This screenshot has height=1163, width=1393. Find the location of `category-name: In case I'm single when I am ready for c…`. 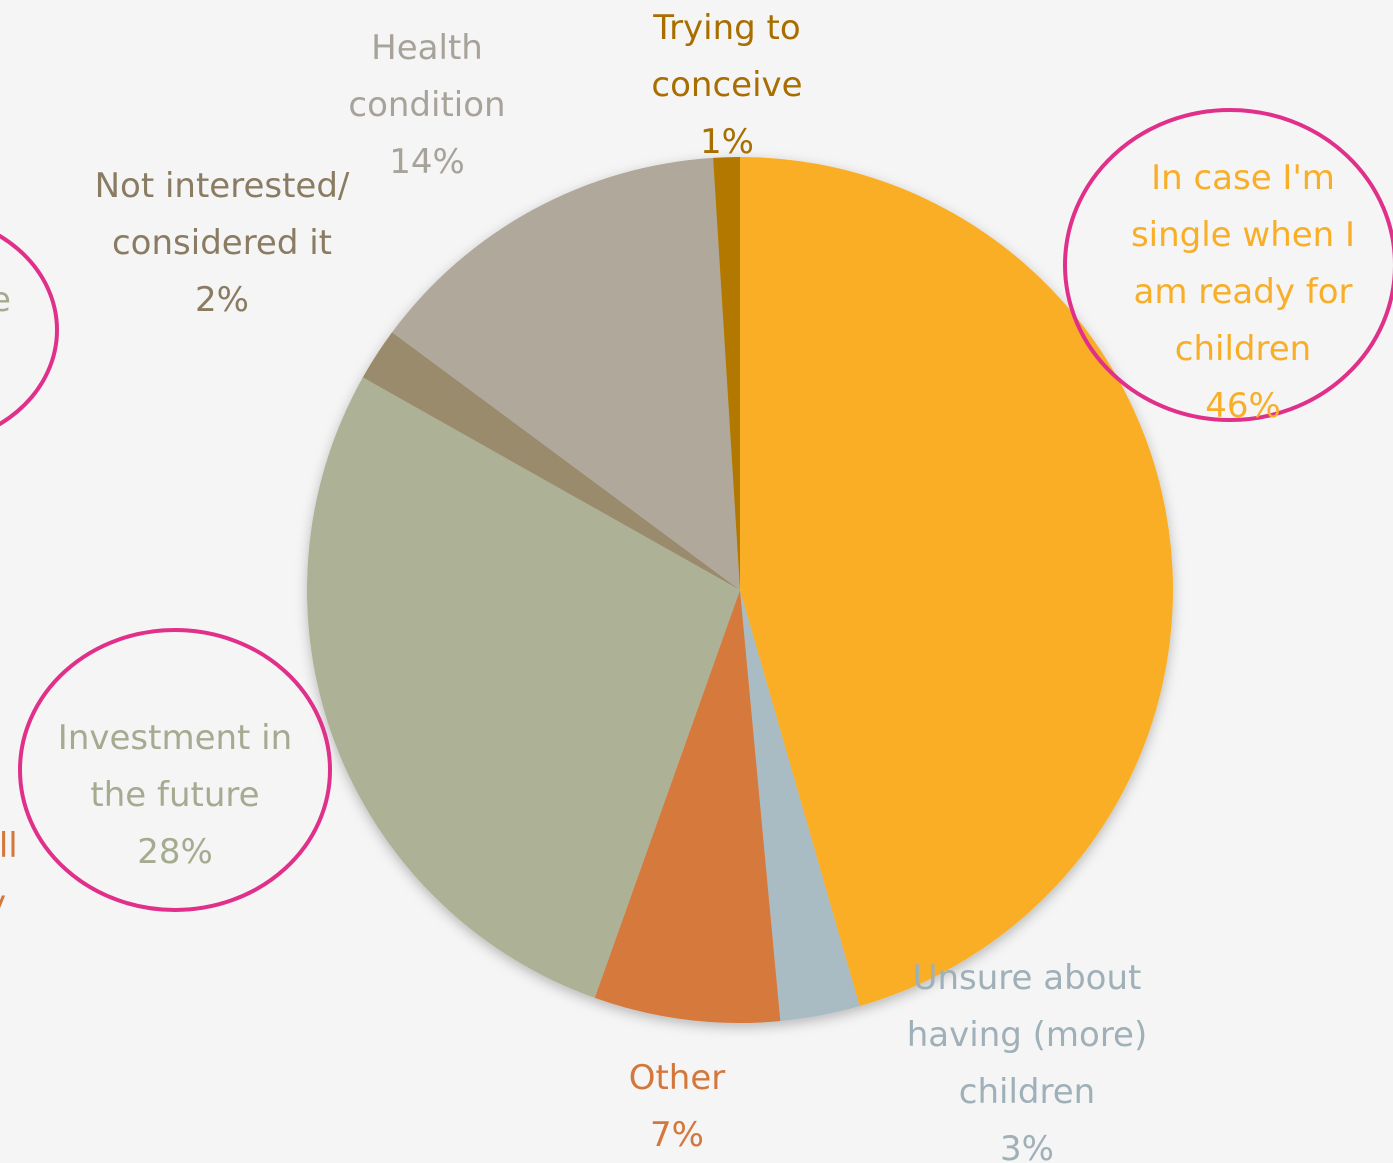

category-name: In case I'm single when I am ready for c… is located at coordinates (1243, 263).